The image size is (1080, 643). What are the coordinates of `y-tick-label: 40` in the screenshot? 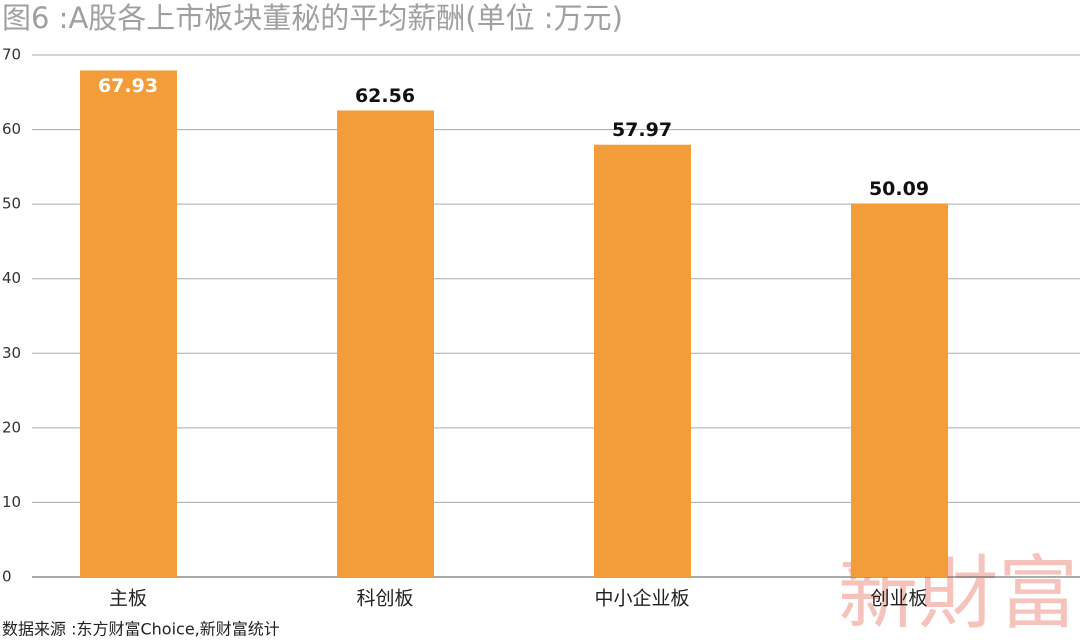 It's located at (11, 278).